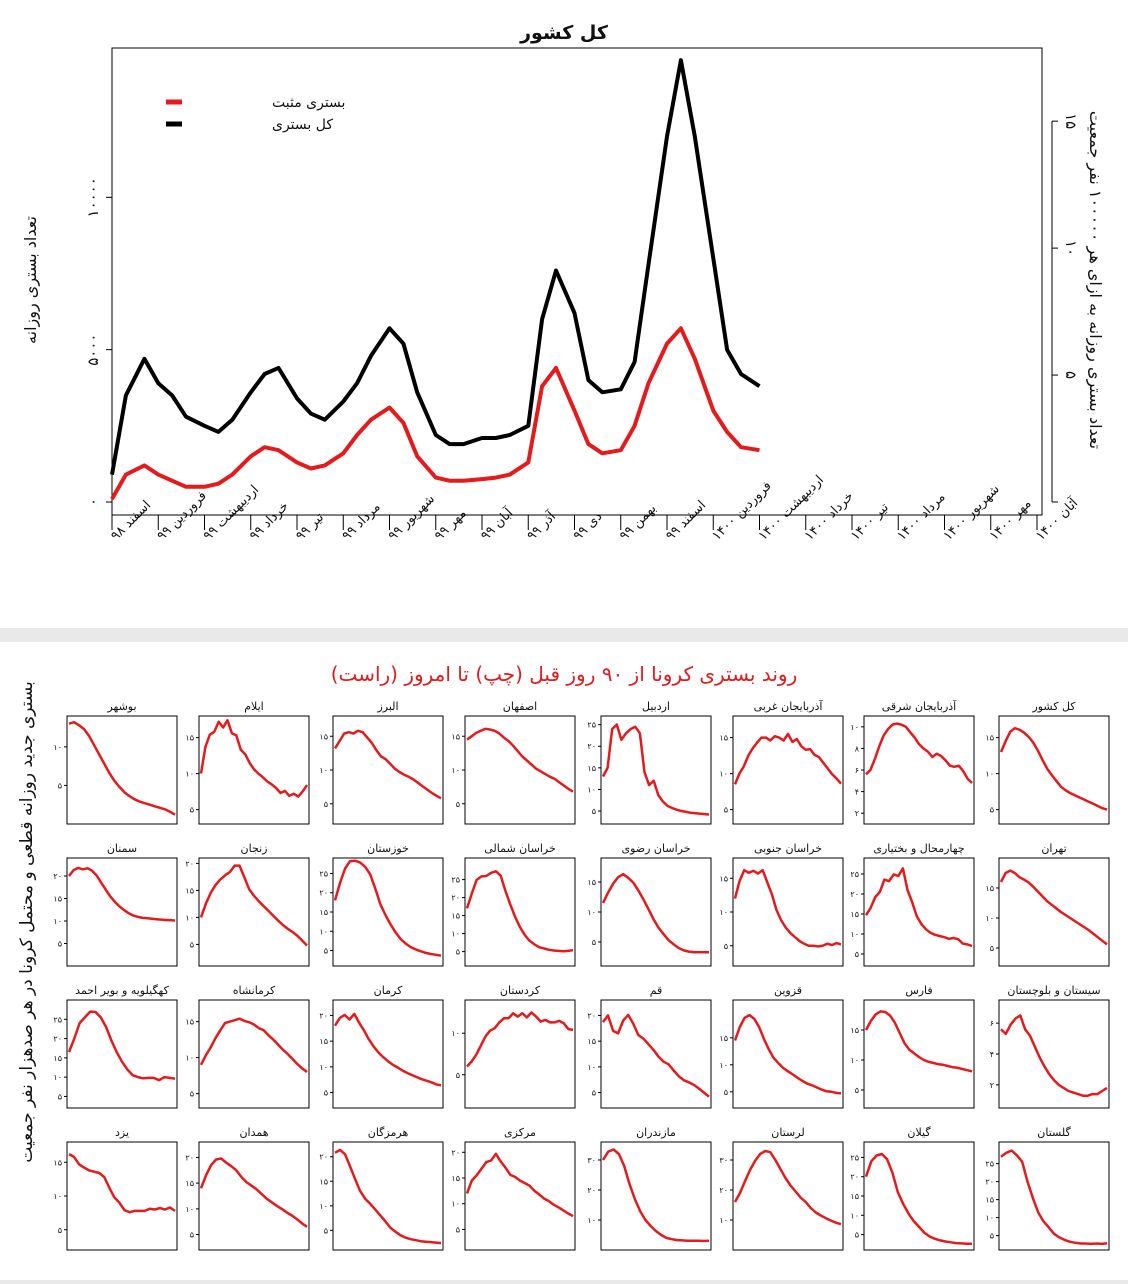 The height and width of the screenshot is (1284, 1128). I want to click on x-tick-label: اسفند ۹۹, so click(686, 521).